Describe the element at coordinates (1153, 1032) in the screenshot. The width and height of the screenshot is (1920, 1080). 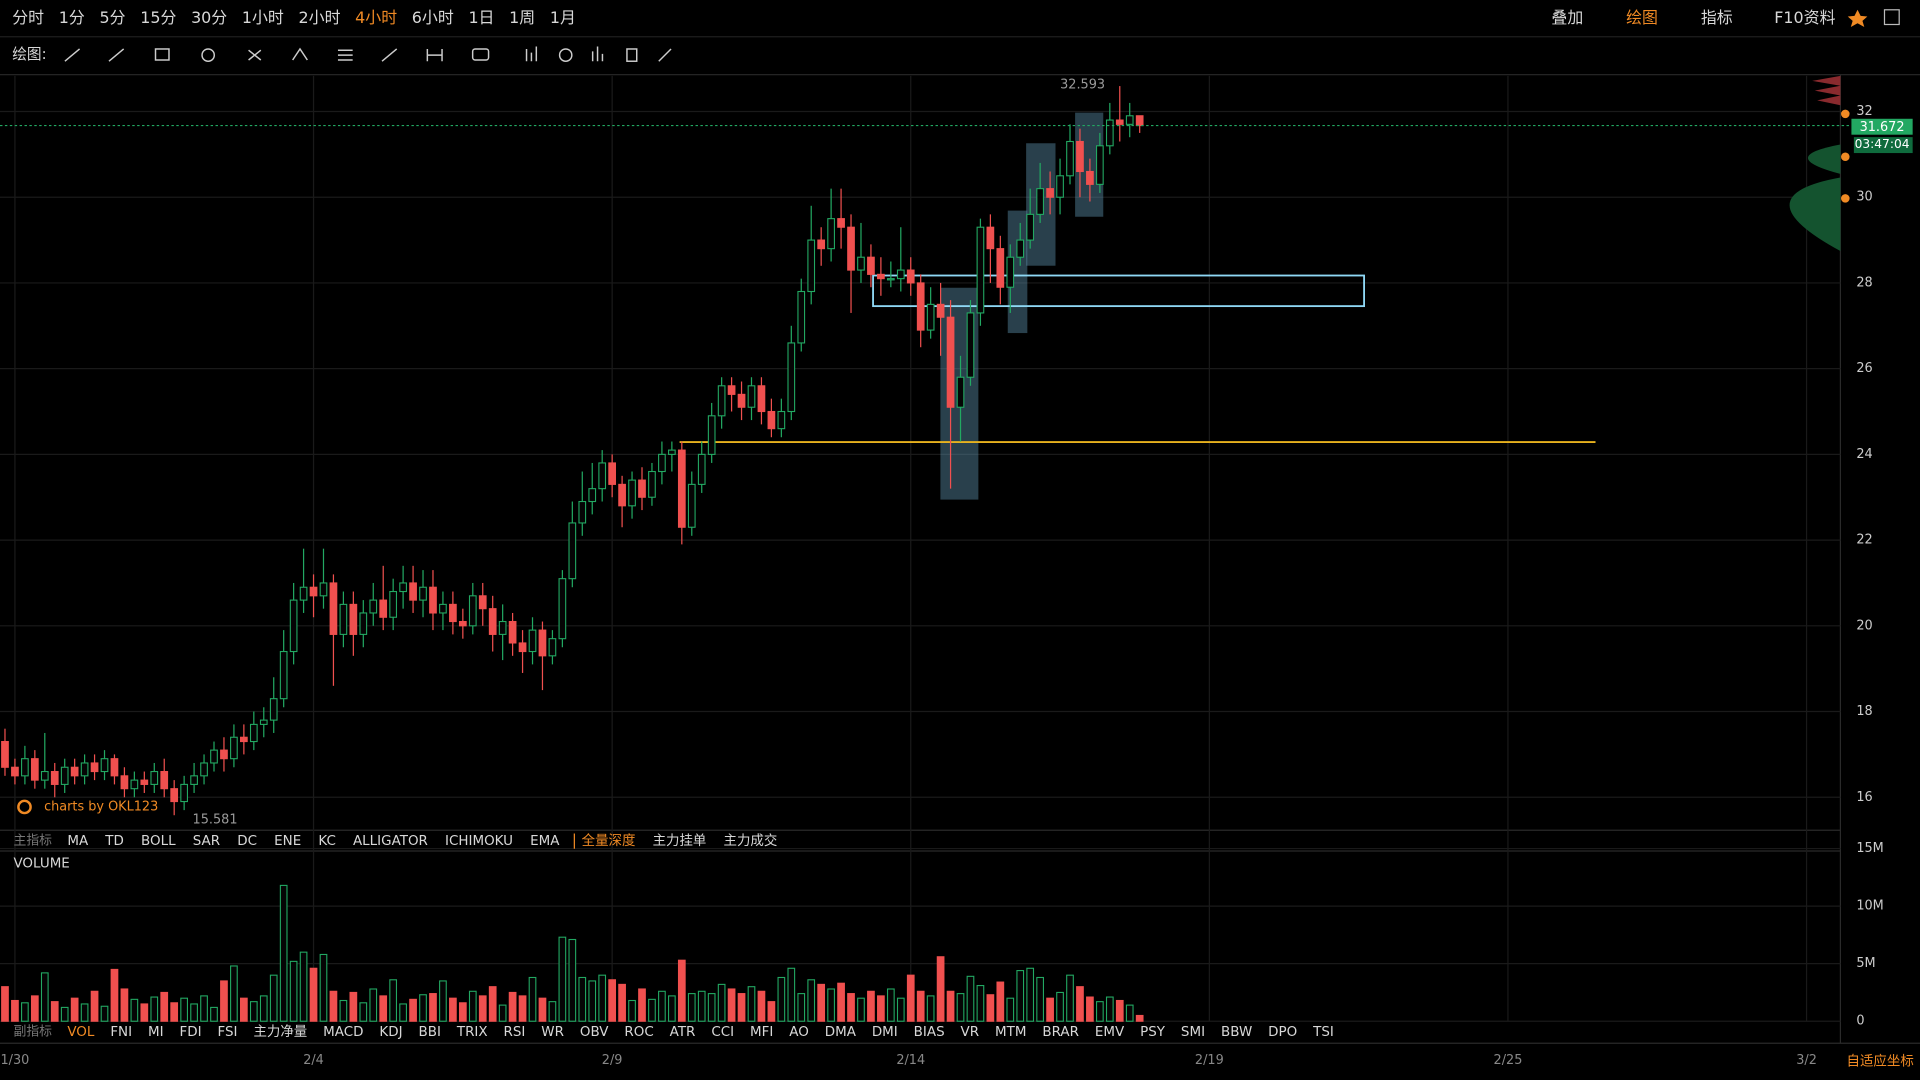
I see `indicator-tab: PSY` at that location.